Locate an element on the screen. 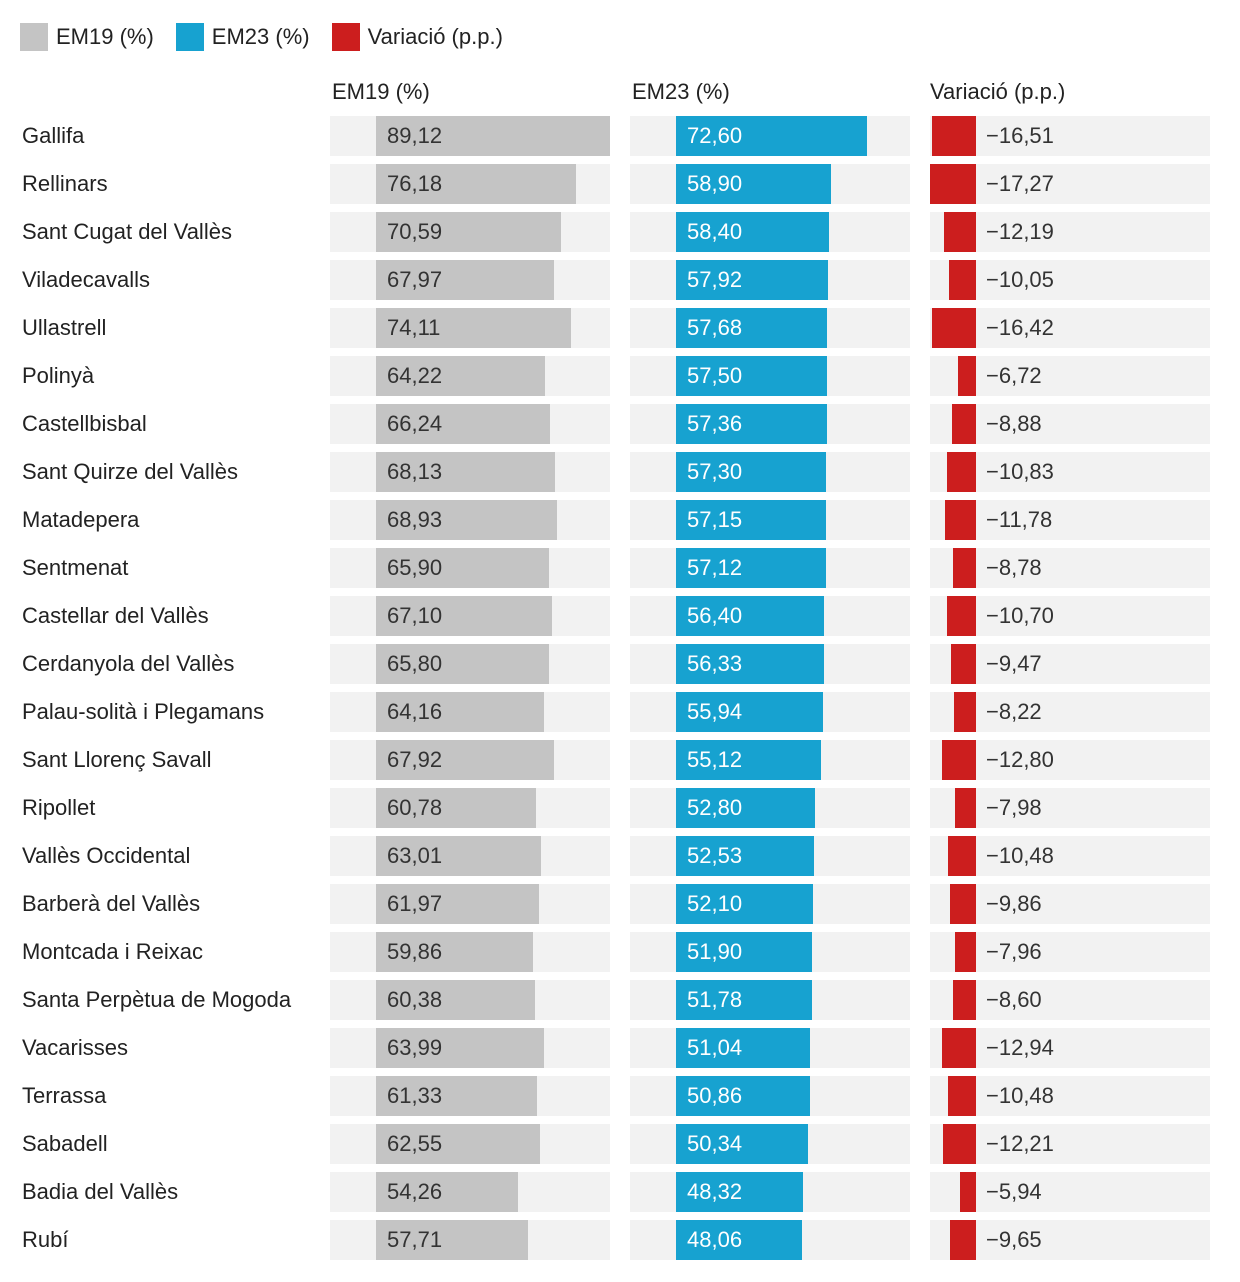 The height and width of the screenshot is (1282, 1240). value-label-variacio: −12,21 is located at coordinates (1020, 1143).